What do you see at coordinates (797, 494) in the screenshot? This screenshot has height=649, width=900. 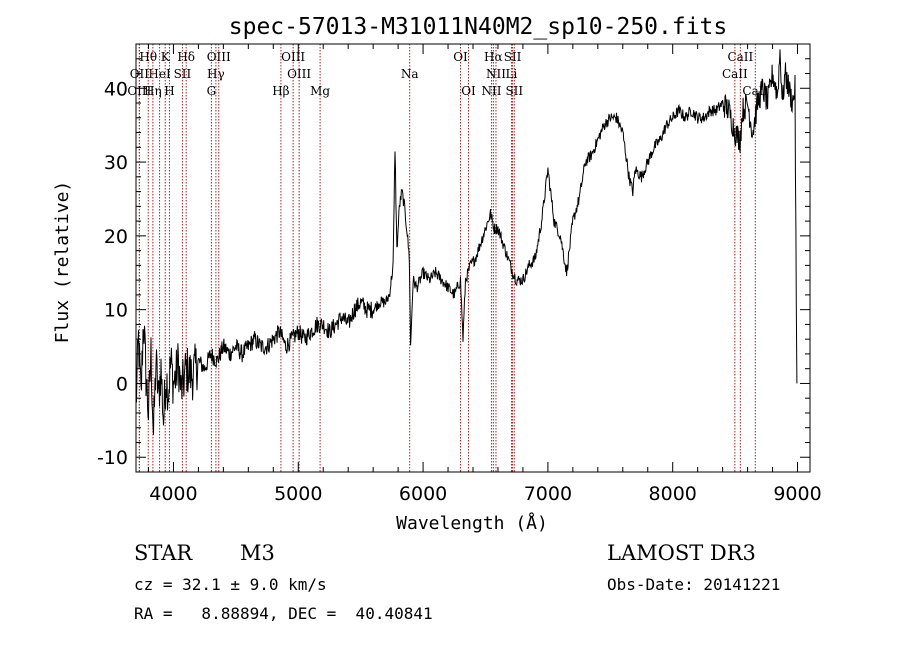 I see `x-tick-label: 9000` at bounding box center [797, 494].